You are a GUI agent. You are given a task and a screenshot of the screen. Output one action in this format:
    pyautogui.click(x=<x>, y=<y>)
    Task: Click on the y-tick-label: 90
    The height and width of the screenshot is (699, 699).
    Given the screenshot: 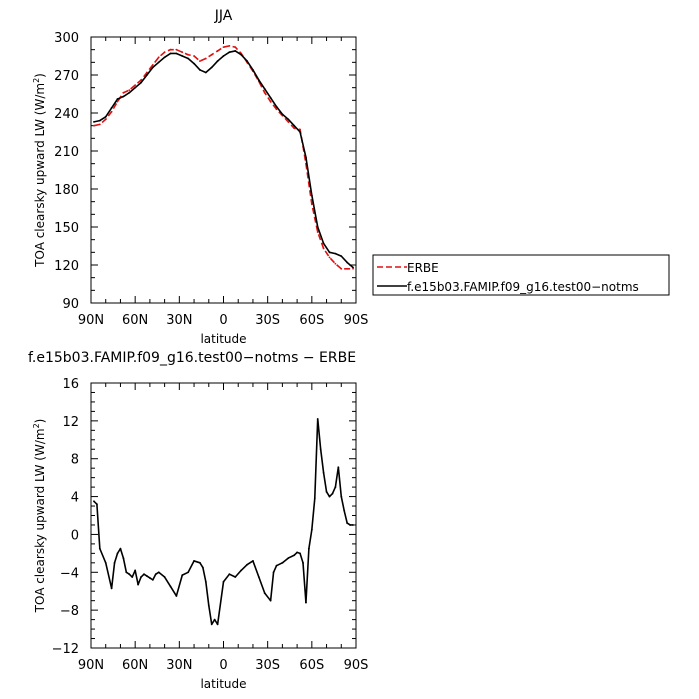 What is the action you would take?
    pyautogui.click(x=70, y=304)
    